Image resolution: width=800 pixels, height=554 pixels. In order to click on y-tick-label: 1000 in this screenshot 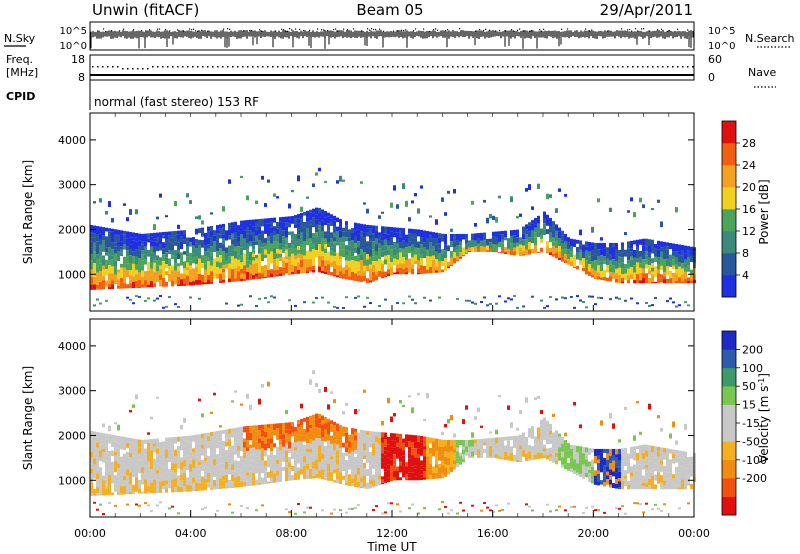, I will do `click(72, 274)`.